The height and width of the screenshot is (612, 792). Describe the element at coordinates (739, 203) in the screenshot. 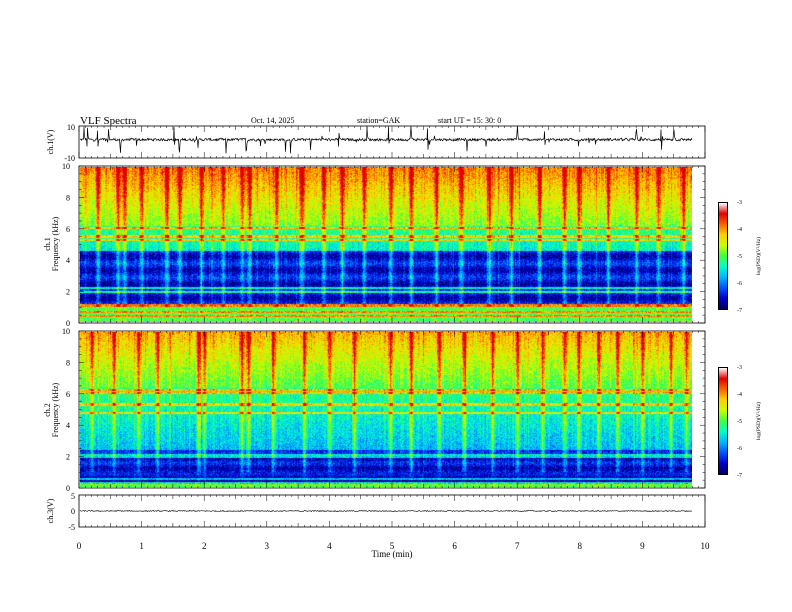

I see `ch1-colorbar-tick-m3: -3` at that location.